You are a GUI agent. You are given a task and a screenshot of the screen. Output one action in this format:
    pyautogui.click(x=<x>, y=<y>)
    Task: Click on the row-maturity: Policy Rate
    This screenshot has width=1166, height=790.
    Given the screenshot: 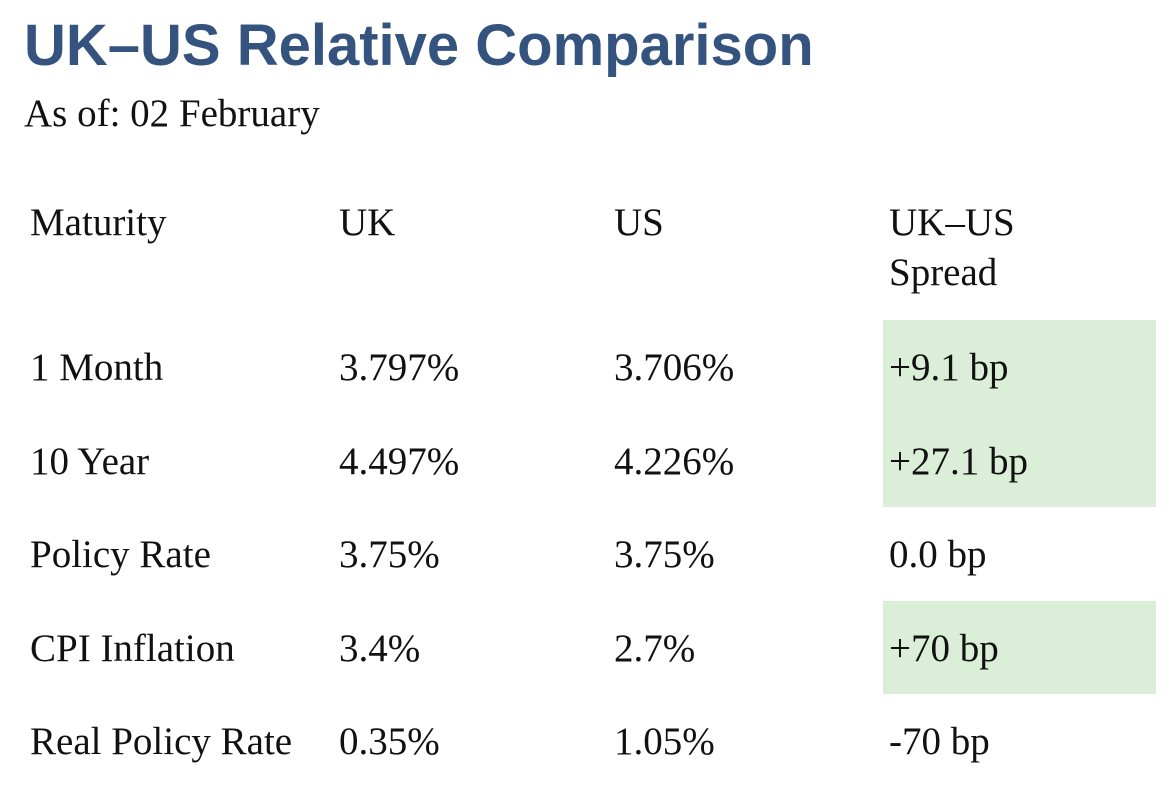 What is the action you would take?
    pyautogui.click(x=120, y=554)
    